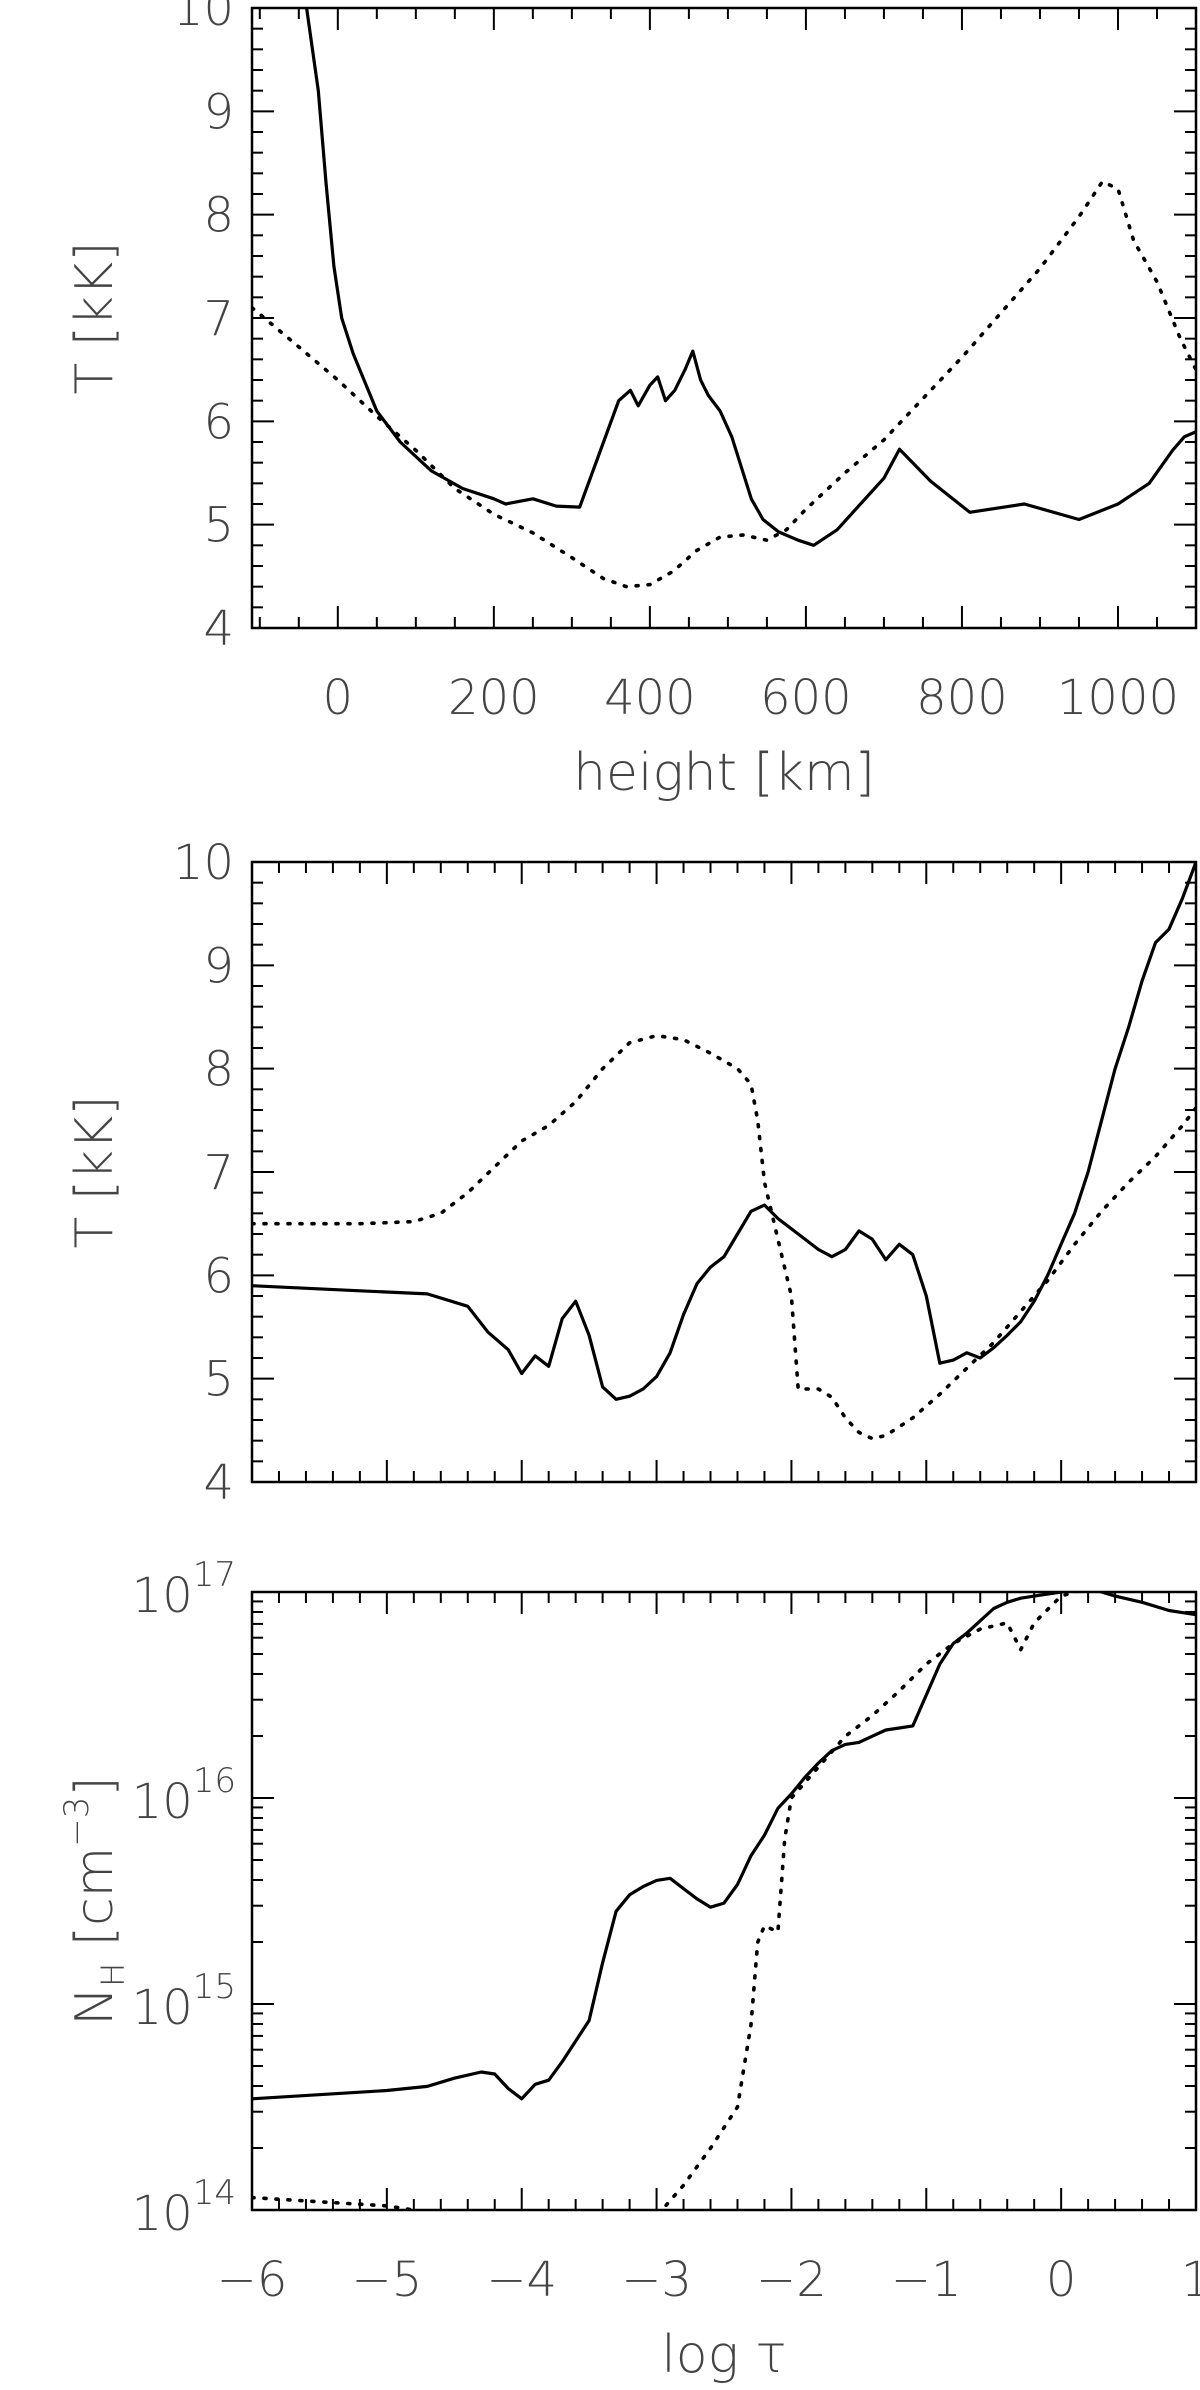 Image resolution: width=1200 pixels, height=2390 pixels. What do you see at coordinates (214, 1781) in the screenshot?
I see `y-tick-exponent: 16` at bounding box center [214, 1781].